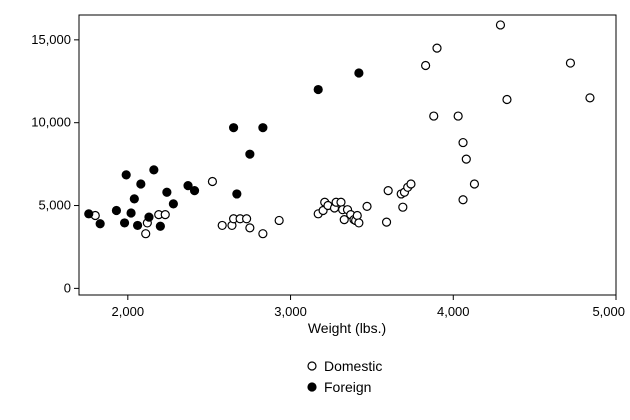  Describe the element at coordinates (312, 387) in the screenshot. I see `legend-marker-foreign` at that location.